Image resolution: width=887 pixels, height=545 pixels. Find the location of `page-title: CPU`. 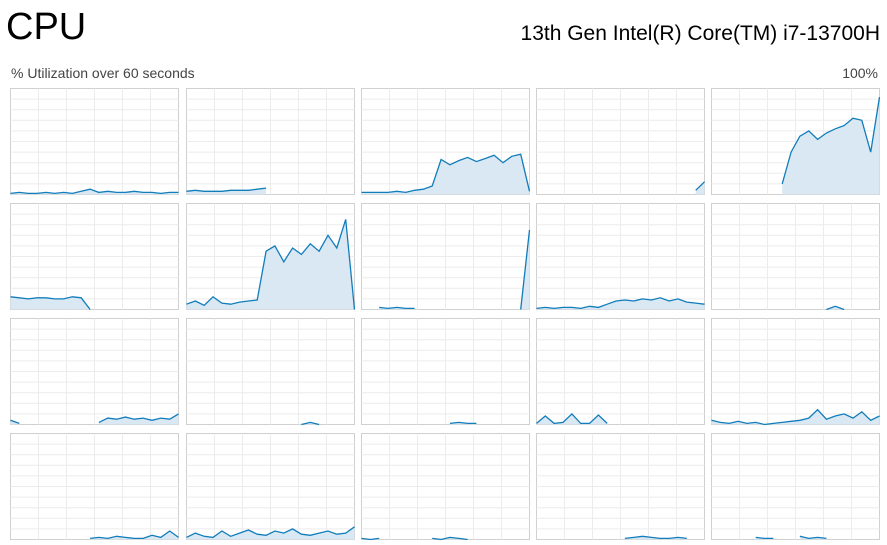

page-title: CPU is located at coordinates (46, 27).